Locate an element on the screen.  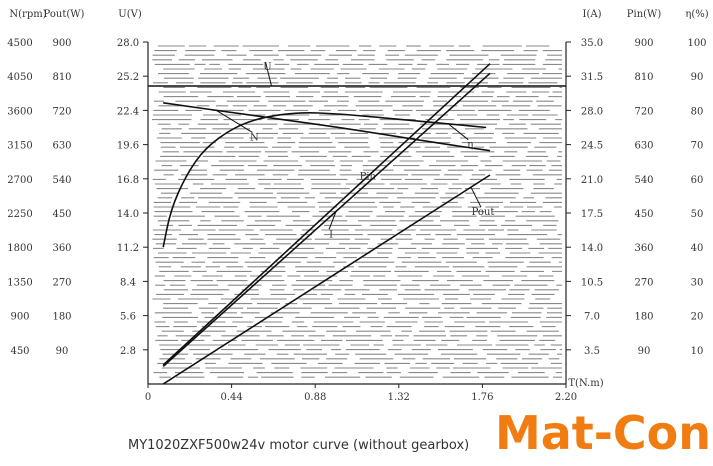
tick-label: 2.8 is located at coordinates (128, 351).